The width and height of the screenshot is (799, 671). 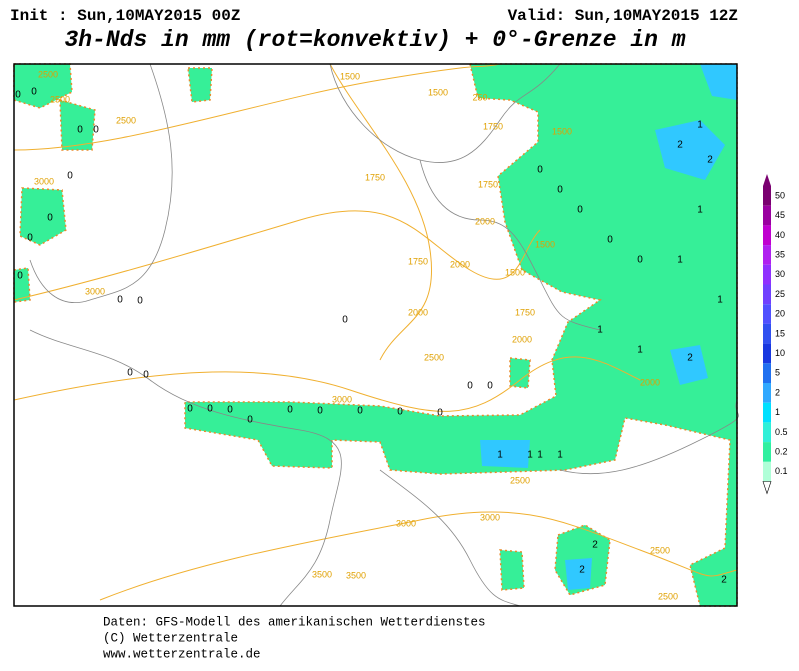 I want to click on valid-time: Valid: Sun,10MAY2015 12Z, so click(x=623, y=16).